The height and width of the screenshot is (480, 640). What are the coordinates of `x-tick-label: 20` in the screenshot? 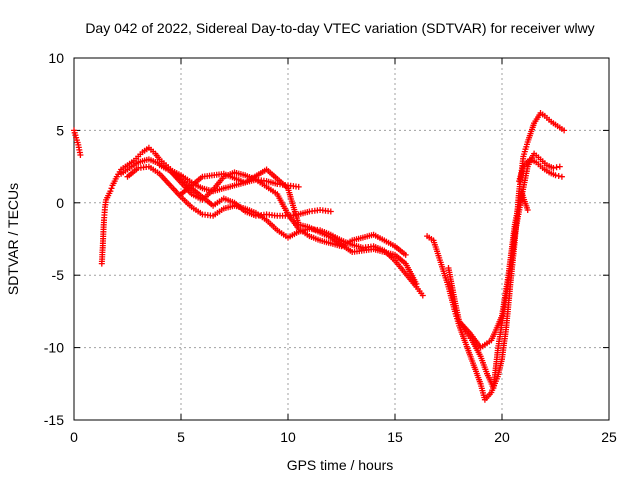 It's located at (502, 437).